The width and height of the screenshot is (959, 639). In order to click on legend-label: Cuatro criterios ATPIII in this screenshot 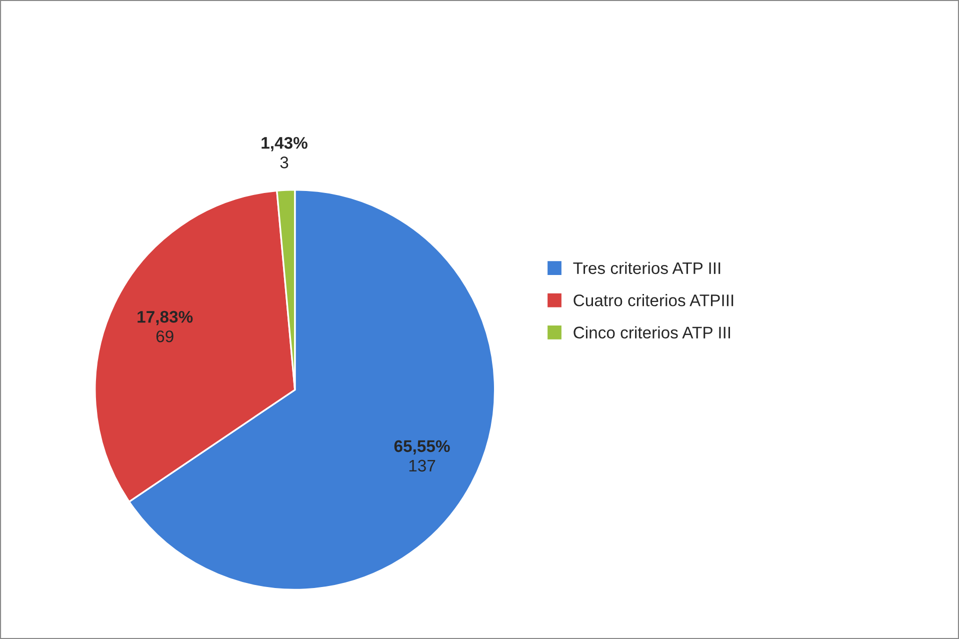, I will do `click(654, 300)`.